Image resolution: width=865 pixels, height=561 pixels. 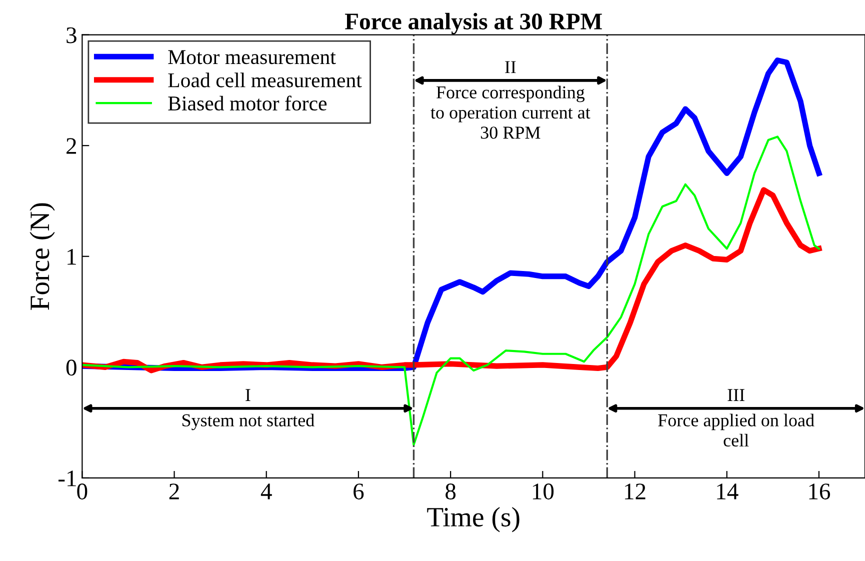 What do you see at coordinates (819, 492) in the screenshot?
I see `x-tick-label: 16` at bounding box center [819, 492].